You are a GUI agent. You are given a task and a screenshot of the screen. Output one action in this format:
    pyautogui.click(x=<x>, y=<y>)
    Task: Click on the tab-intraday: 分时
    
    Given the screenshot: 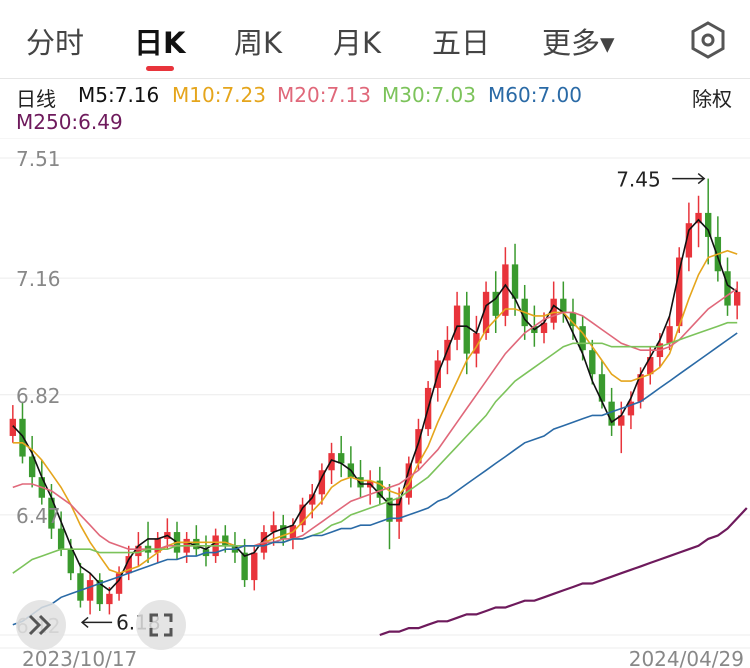 What is the action you would take?
    pyautogui.click(x=55, y=43)
    